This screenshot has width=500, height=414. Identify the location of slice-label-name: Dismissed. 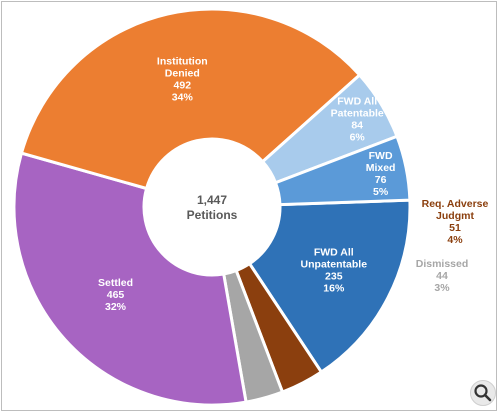
(442, 264).